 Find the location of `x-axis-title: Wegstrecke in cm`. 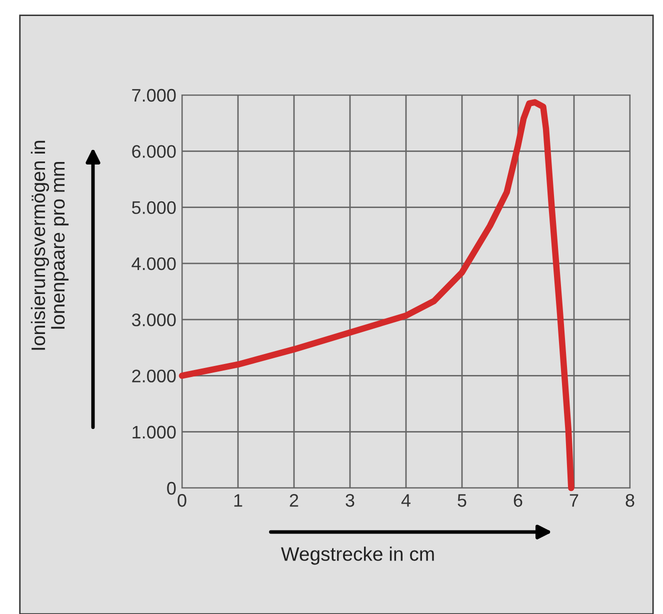

x-axis-title: Wegstrecke in cm is located at coordinates (357, 555).